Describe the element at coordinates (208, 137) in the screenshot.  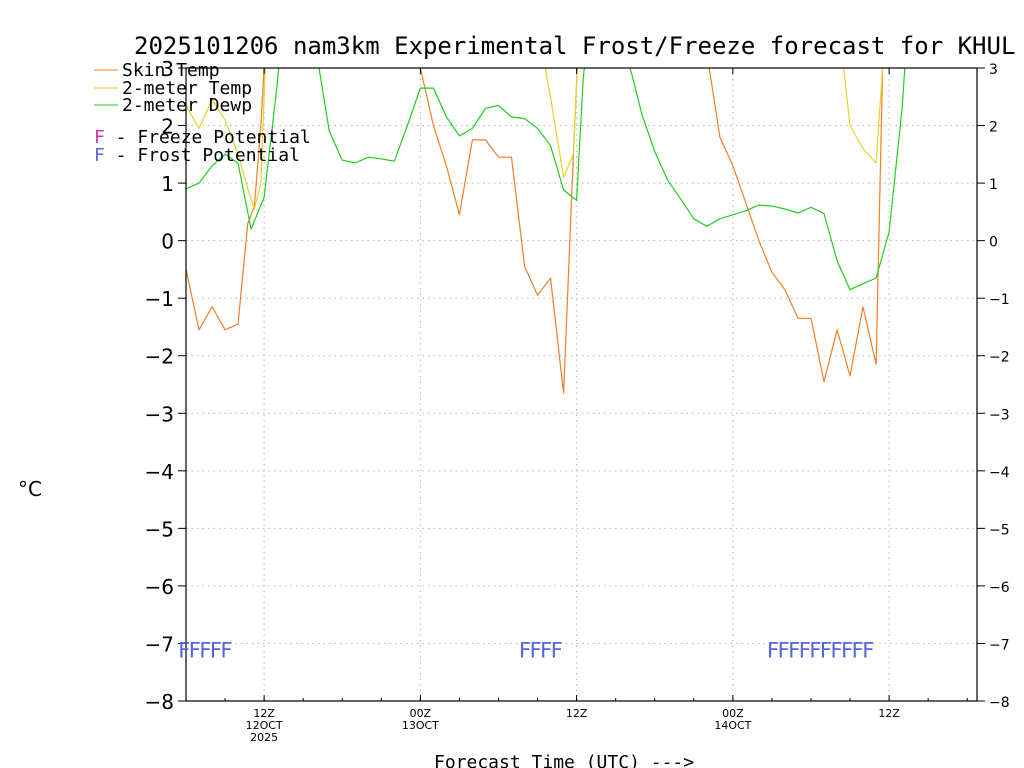
I see `legend-freeze-label: - Freeze Potential` at that location.